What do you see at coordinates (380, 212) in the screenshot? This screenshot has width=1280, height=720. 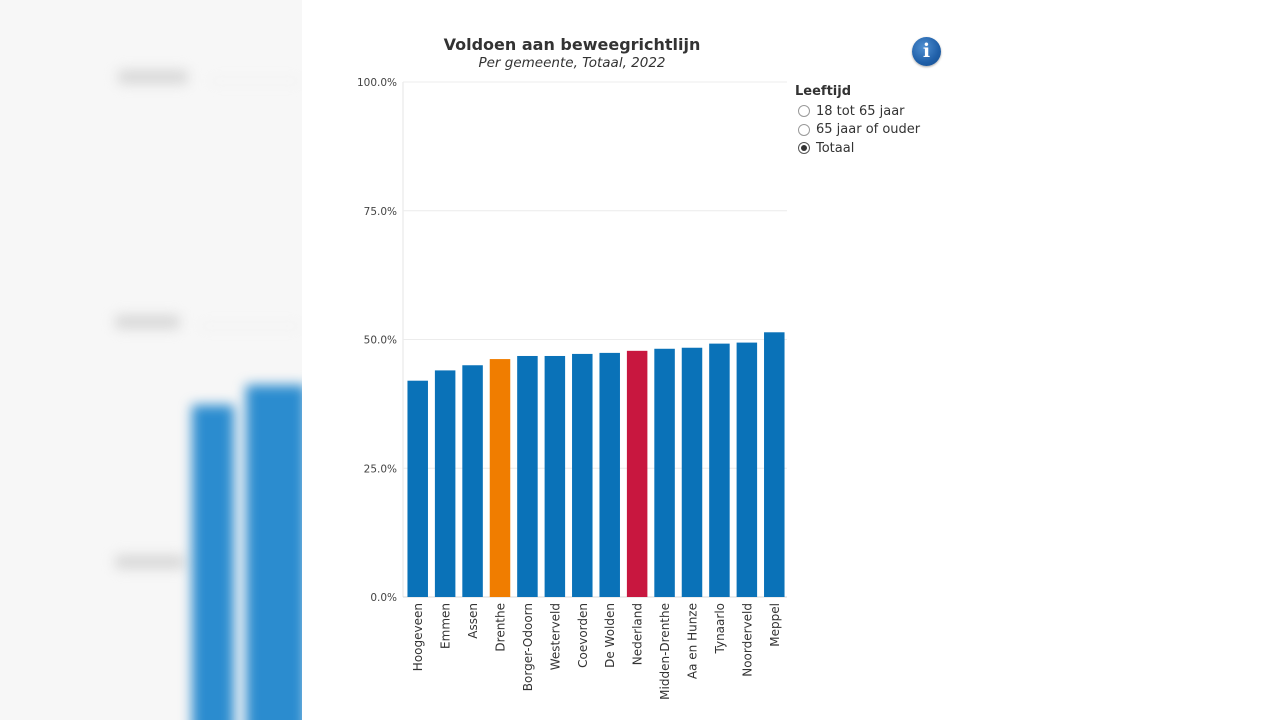 I see `y-tick-label: 75.0%` at bounding box center [380, 212].